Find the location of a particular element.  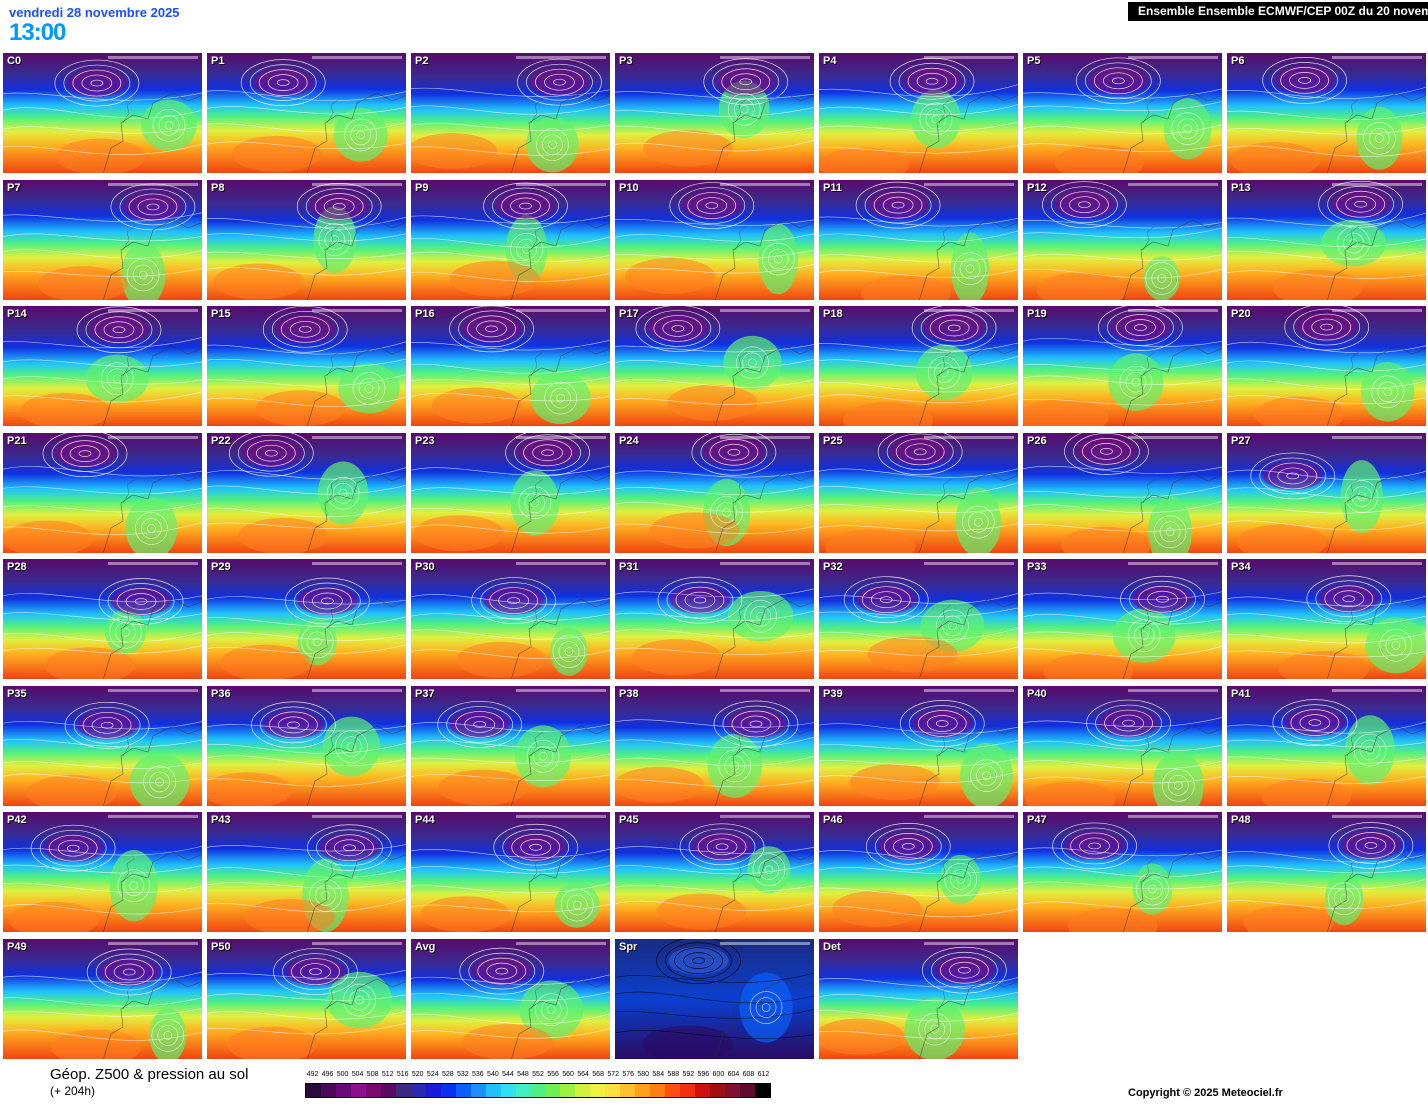

color-scale-bar is located at coordinates (538, 1090).